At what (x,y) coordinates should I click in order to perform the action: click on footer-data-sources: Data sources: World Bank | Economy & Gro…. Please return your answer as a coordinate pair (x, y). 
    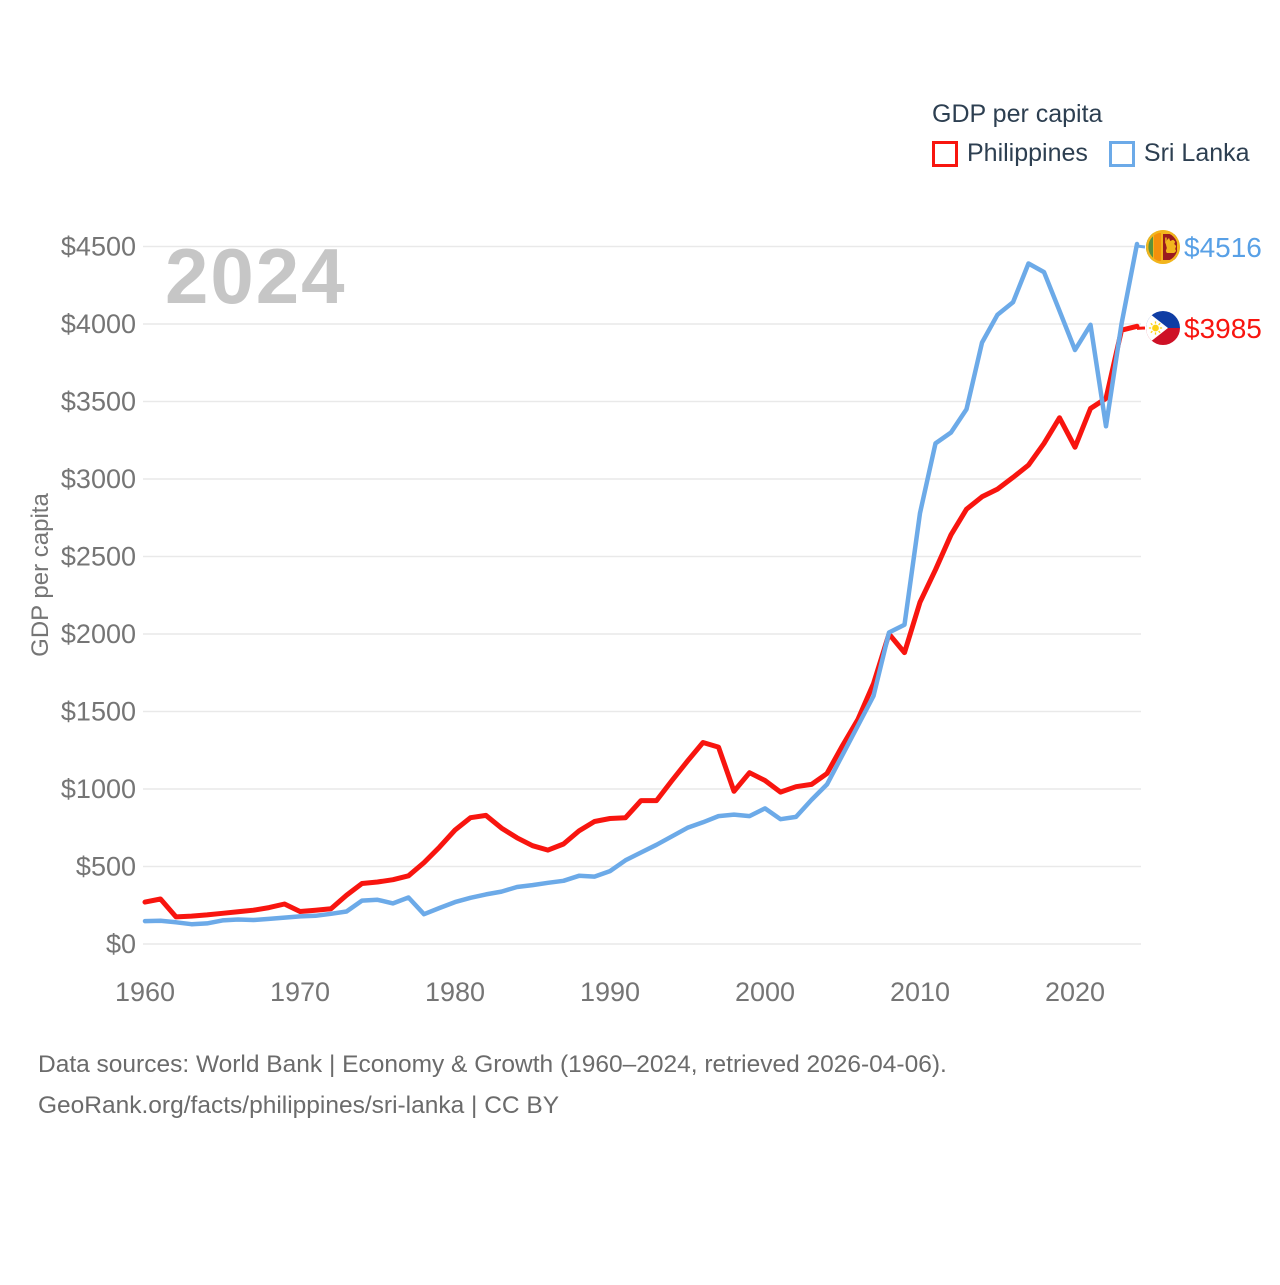
    Looking at the image, I should click on (492, 1064).